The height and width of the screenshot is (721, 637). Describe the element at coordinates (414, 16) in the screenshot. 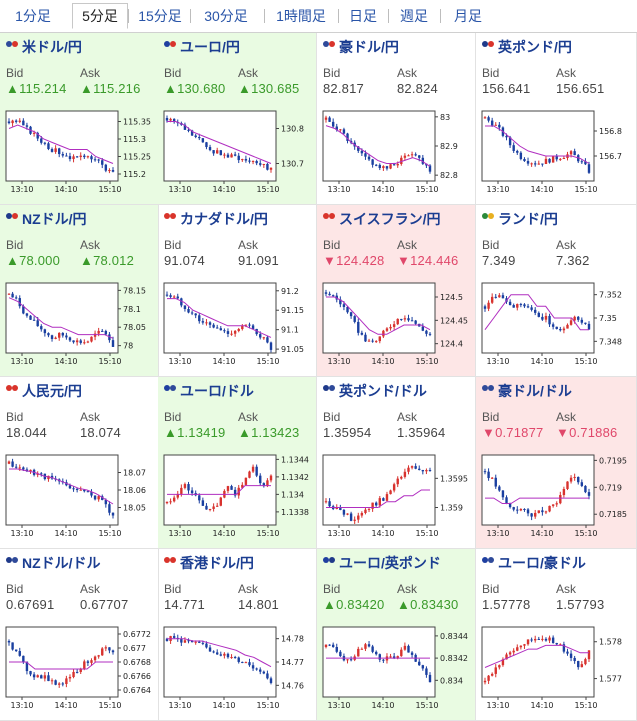

I see `tab-6: 週足` at that location.